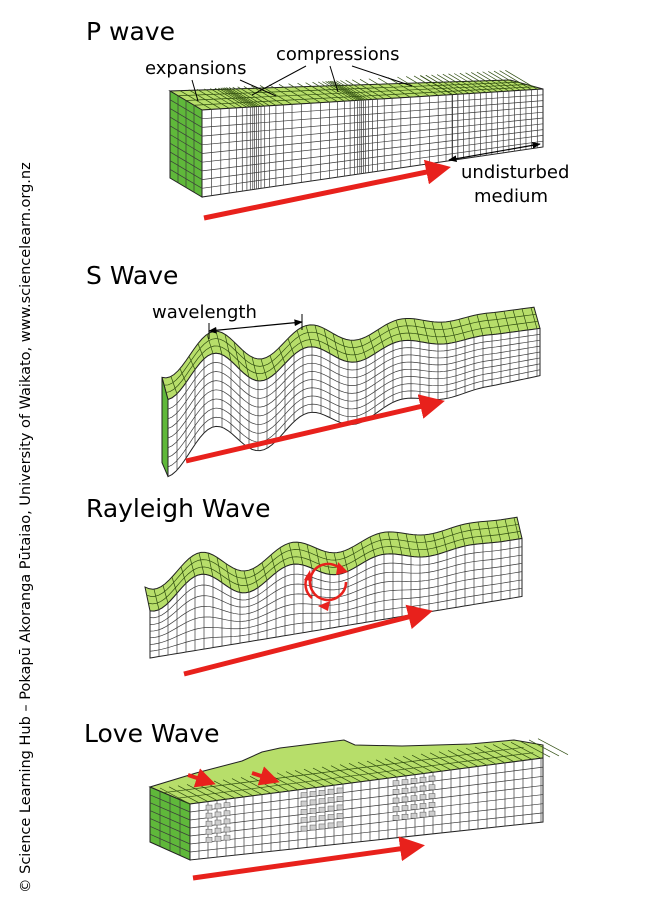 Image resolution: width=647 pixels, height=916 pixels. I want to click on love-wave-arrow, so click(308, 858).